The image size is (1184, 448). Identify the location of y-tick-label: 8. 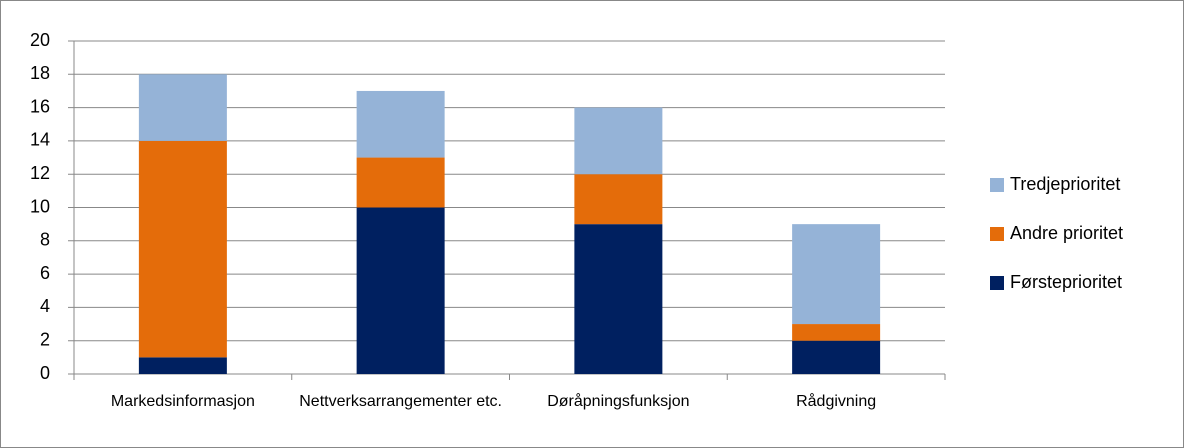
(45, 240).